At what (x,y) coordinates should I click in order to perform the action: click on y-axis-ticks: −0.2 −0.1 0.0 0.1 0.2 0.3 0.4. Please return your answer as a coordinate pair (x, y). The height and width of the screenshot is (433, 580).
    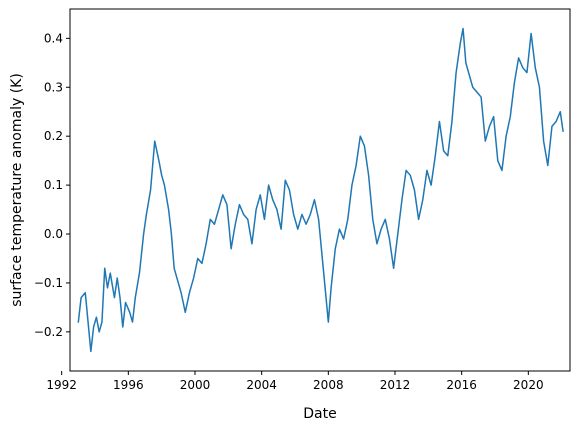
    Looking at the image, I should click on (52, 185).